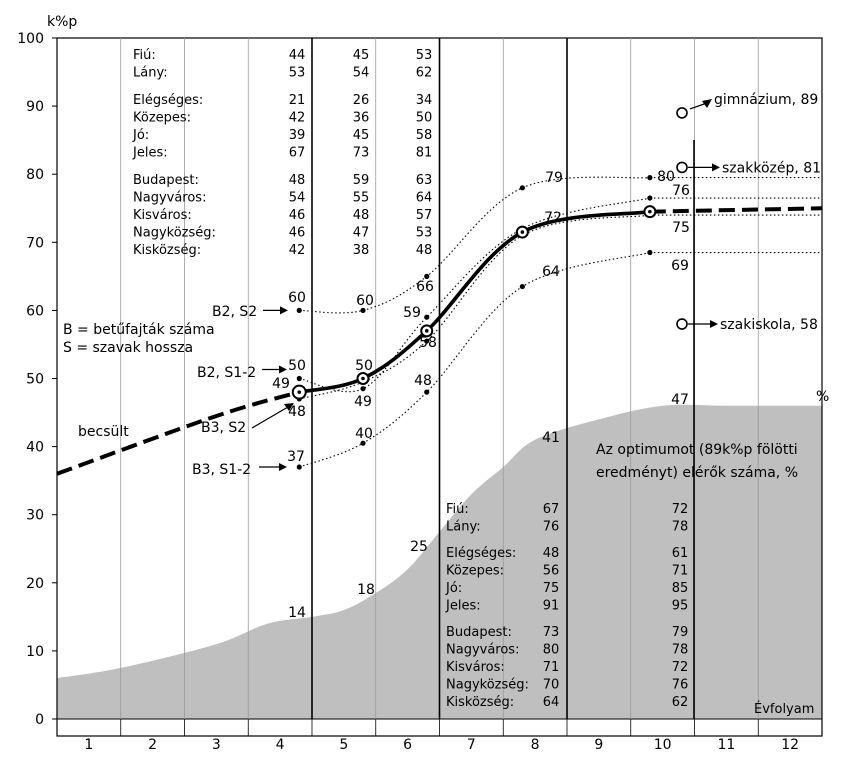 This screenshot has height=770, width=842. I want to click on table-bottom-label: Jó:, so click(453, 588).